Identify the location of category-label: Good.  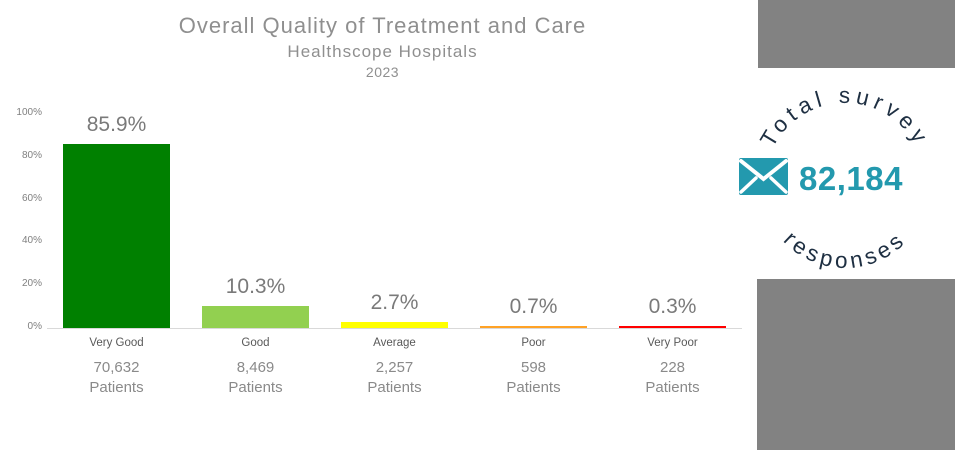
(255, 343).